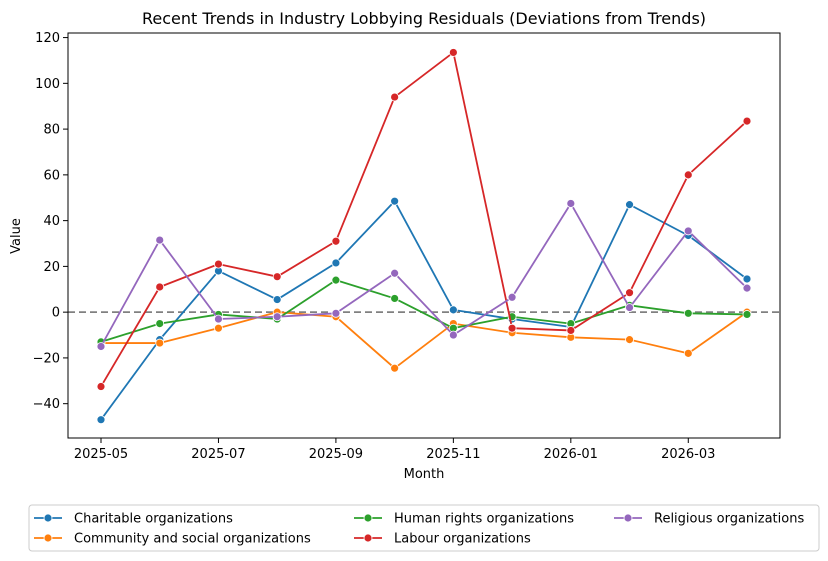 The width and height of the screenshot is (828, 561). I want to click on y-tick-label: 20, so click(51, 267).